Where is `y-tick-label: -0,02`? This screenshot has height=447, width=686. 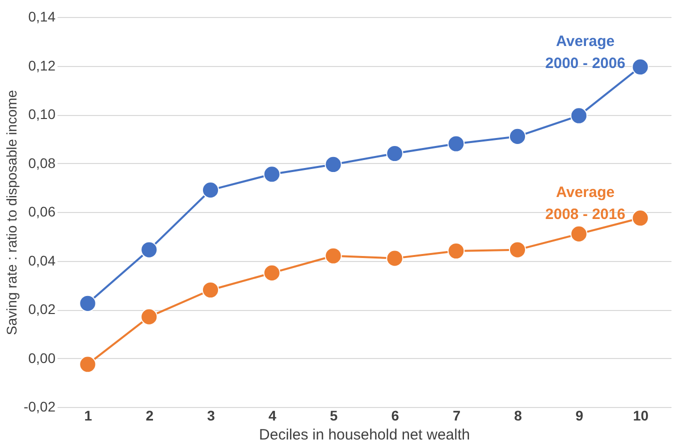 y-tick-label: -0,02 is located at coordinates (40, 406).